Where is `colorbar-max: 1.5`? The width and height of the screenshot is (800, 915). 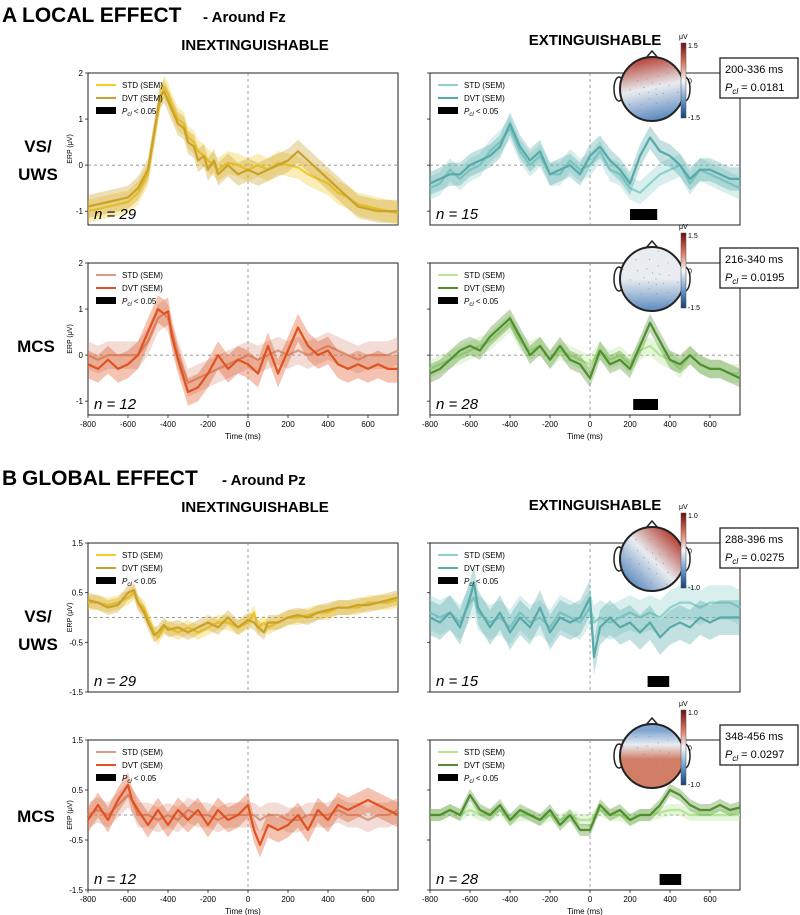 colorbar-max: 1.5 is located at coordinates (693, 46).